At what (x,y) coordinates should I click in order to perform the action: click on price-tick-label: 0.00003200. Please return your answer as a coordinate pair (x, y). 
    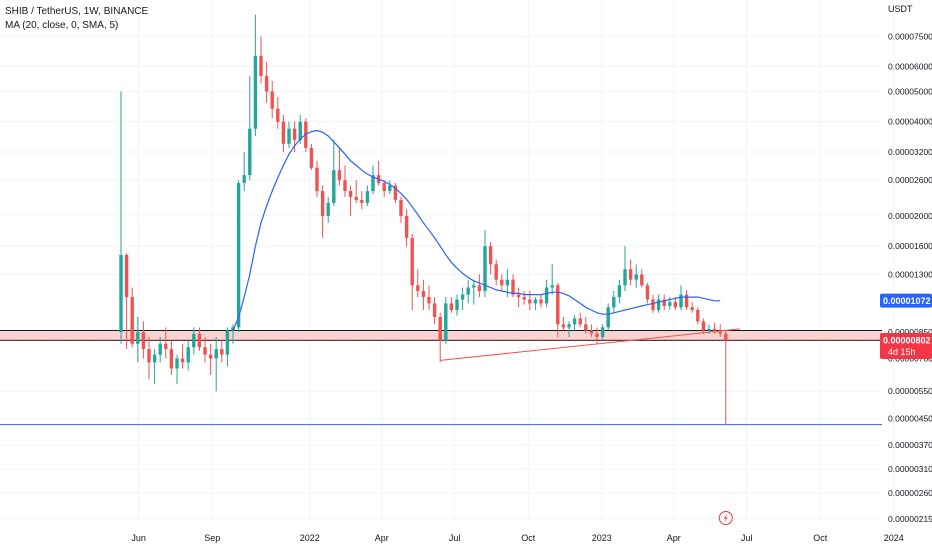
    Looking at the image, I should click on (910, 152).